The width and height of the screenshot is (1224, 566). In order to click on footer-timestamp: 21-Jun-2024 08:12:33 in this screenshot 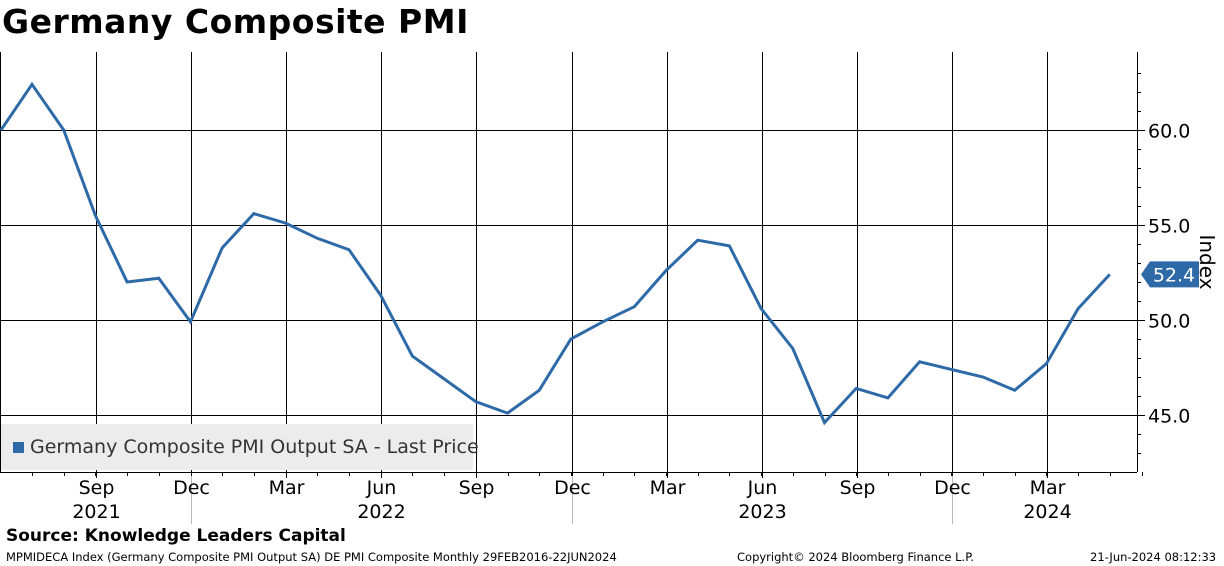, I will do `click(1153, 557)`.